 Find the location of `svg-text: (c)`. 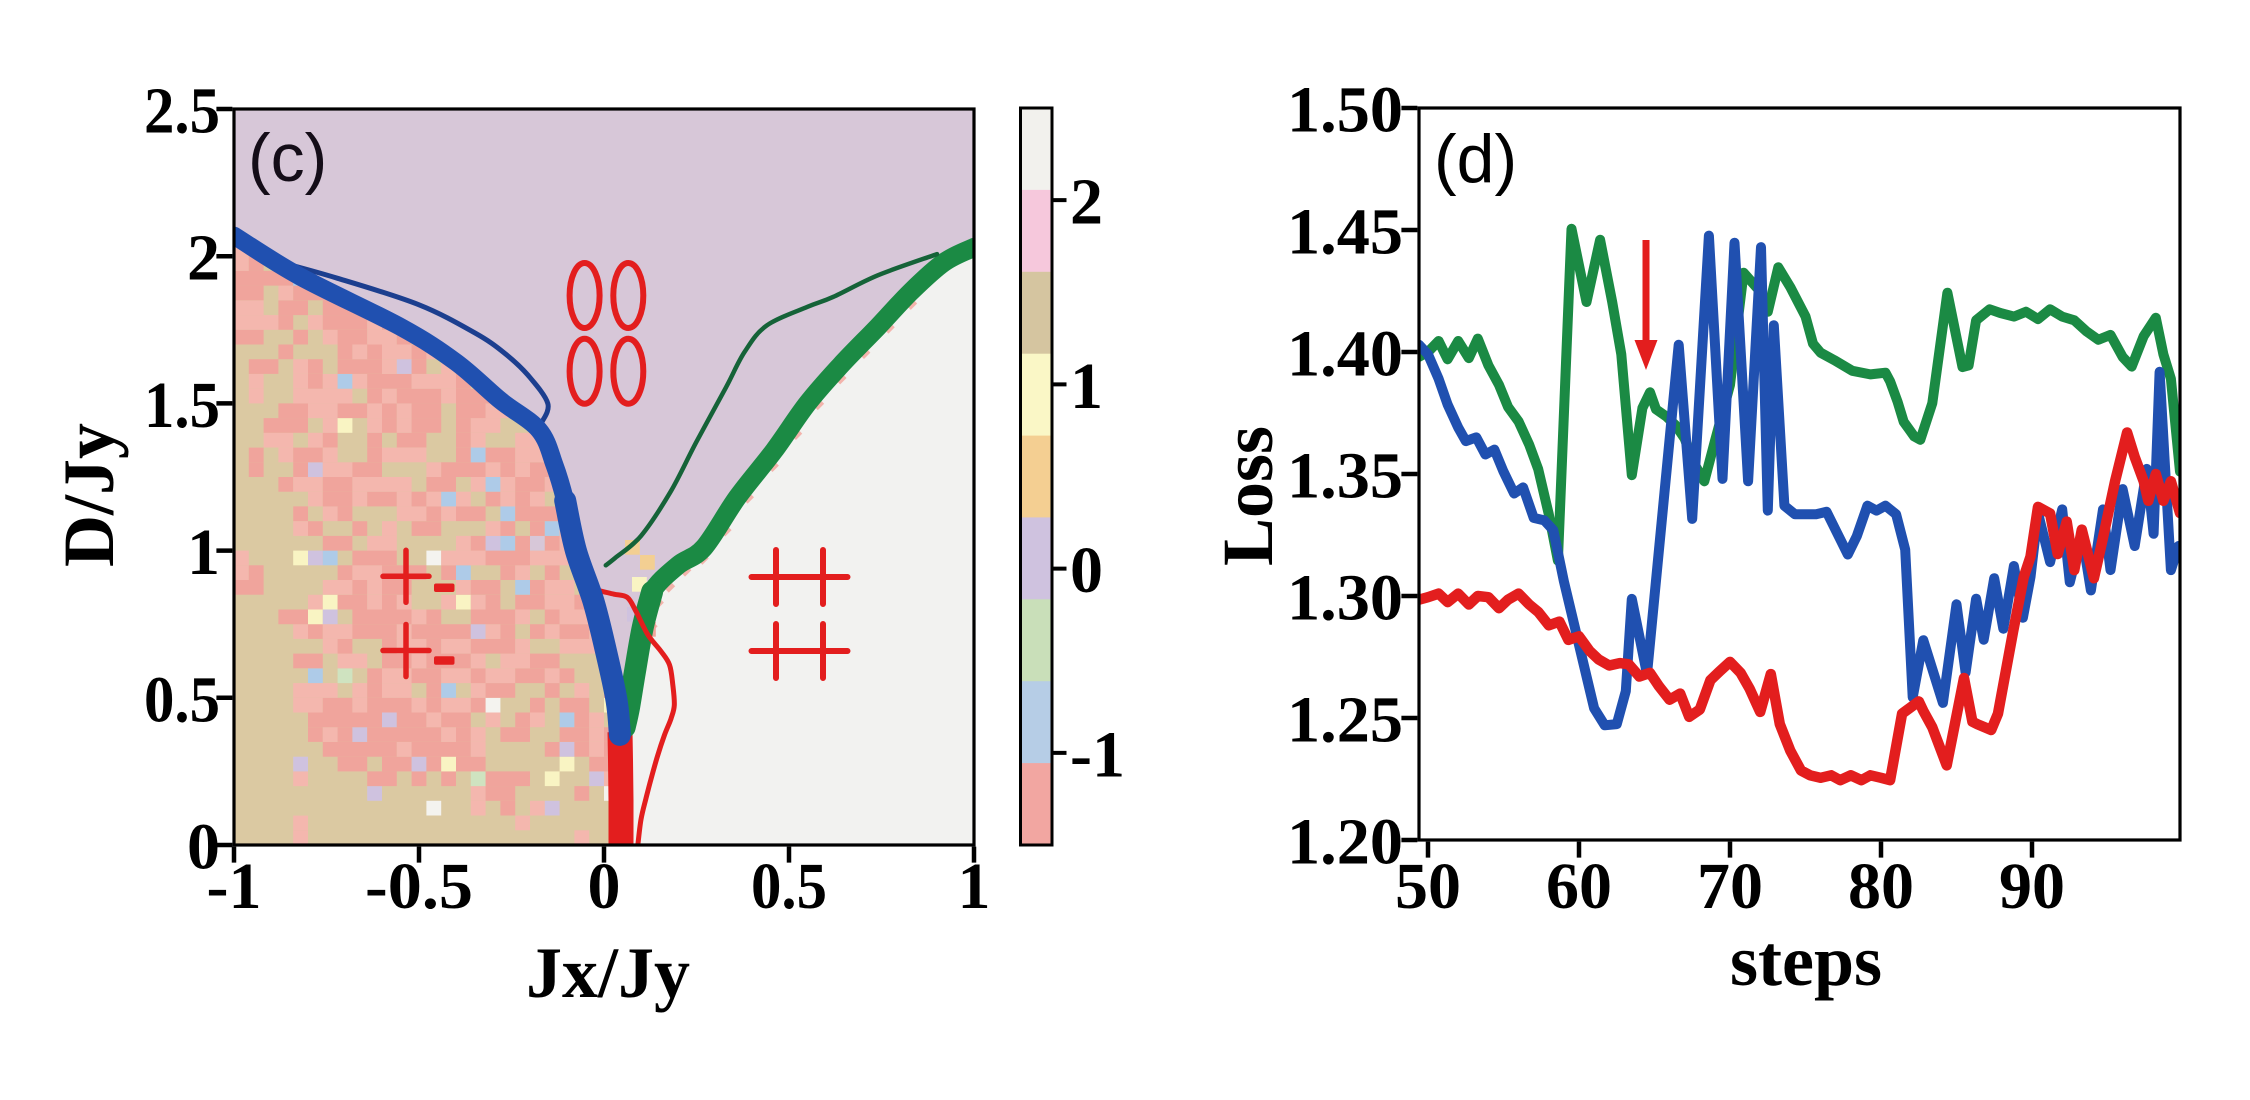

svg-text: (c) is located at coordinates (287, 158).